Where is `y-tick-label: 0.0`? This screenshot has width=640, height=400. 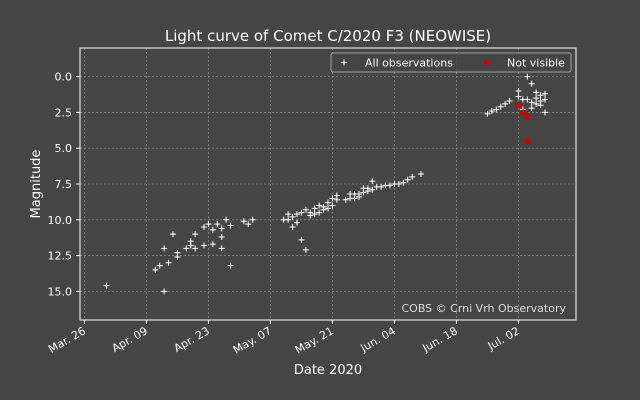 y-tick-label: 0.0 is located at coordinates (64, 77).